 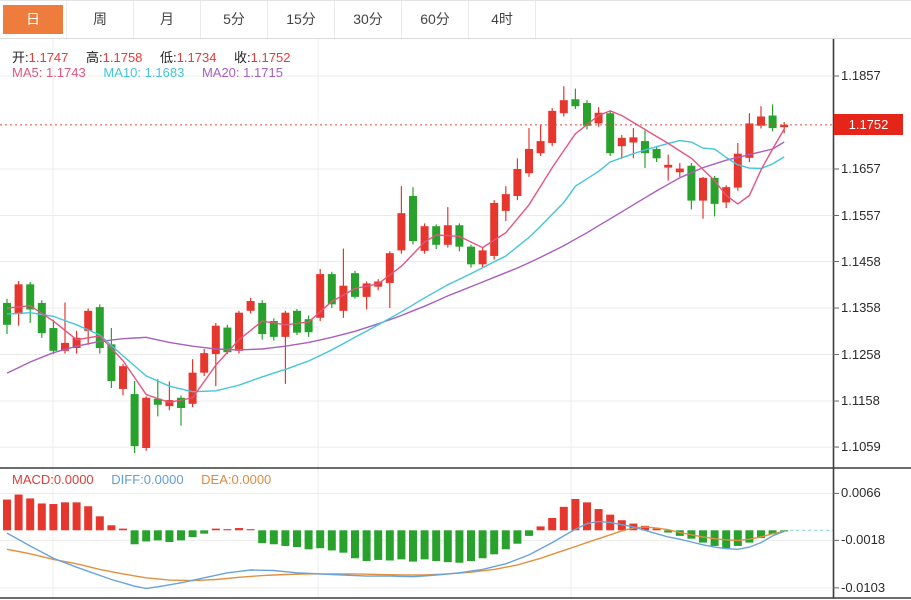 I want to click on diff-line, so click(x=395, y=555).